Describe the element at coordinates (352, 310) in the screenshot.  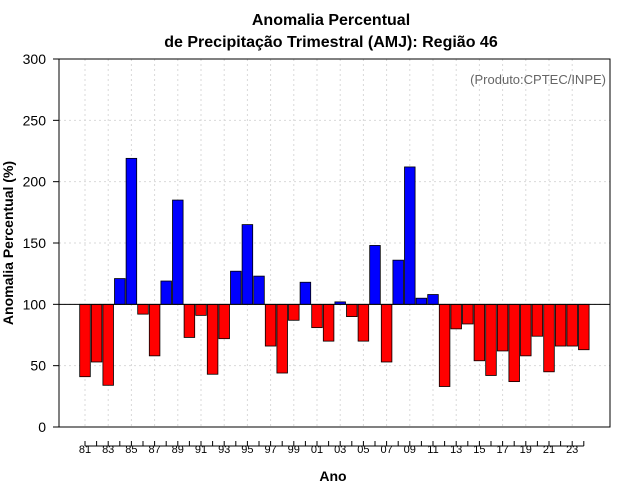
I see `bar-2004` at that location.